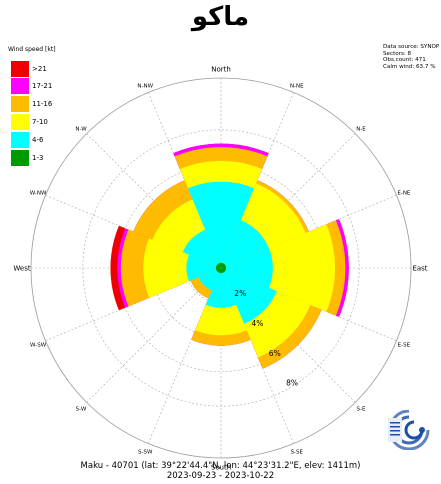 This screenshot has width=441, height=484. I want to click on direction-label: N-E, so click(361, 130).